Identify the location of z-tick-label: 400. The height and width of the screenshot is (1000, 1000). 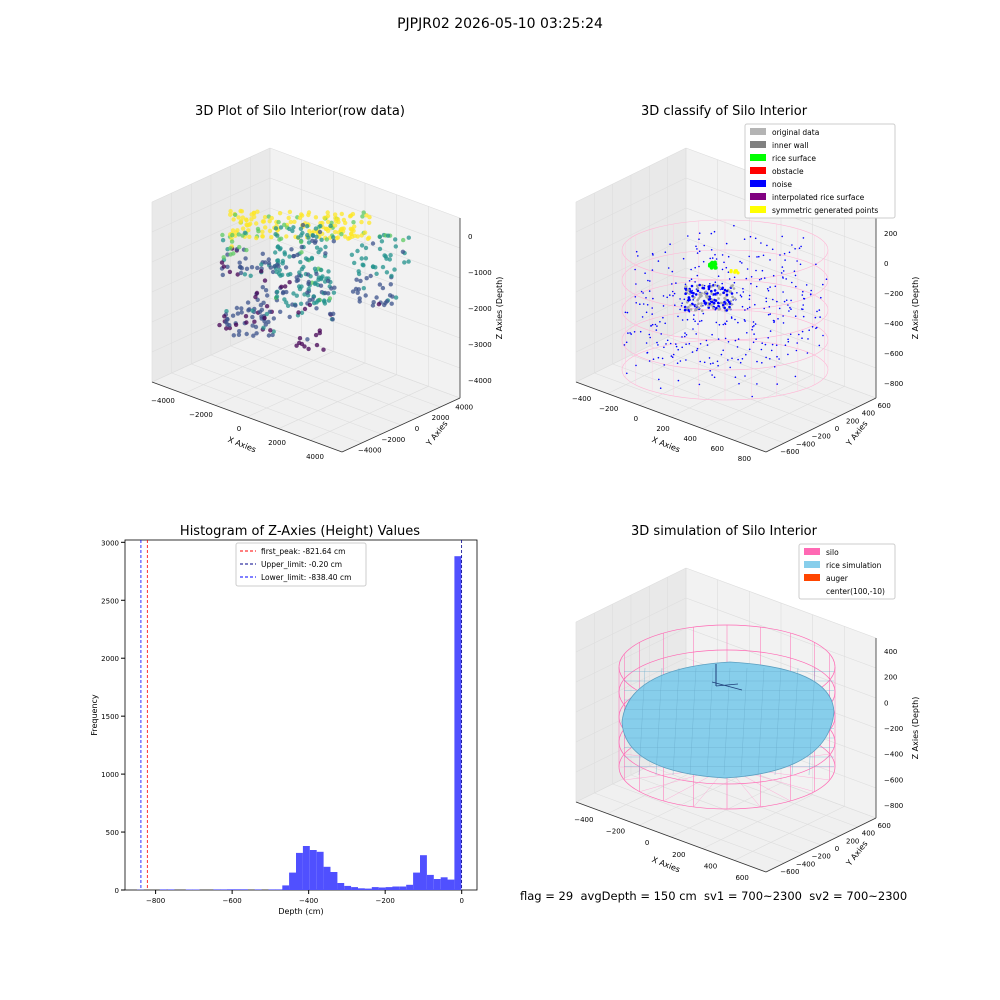
(890, 652).